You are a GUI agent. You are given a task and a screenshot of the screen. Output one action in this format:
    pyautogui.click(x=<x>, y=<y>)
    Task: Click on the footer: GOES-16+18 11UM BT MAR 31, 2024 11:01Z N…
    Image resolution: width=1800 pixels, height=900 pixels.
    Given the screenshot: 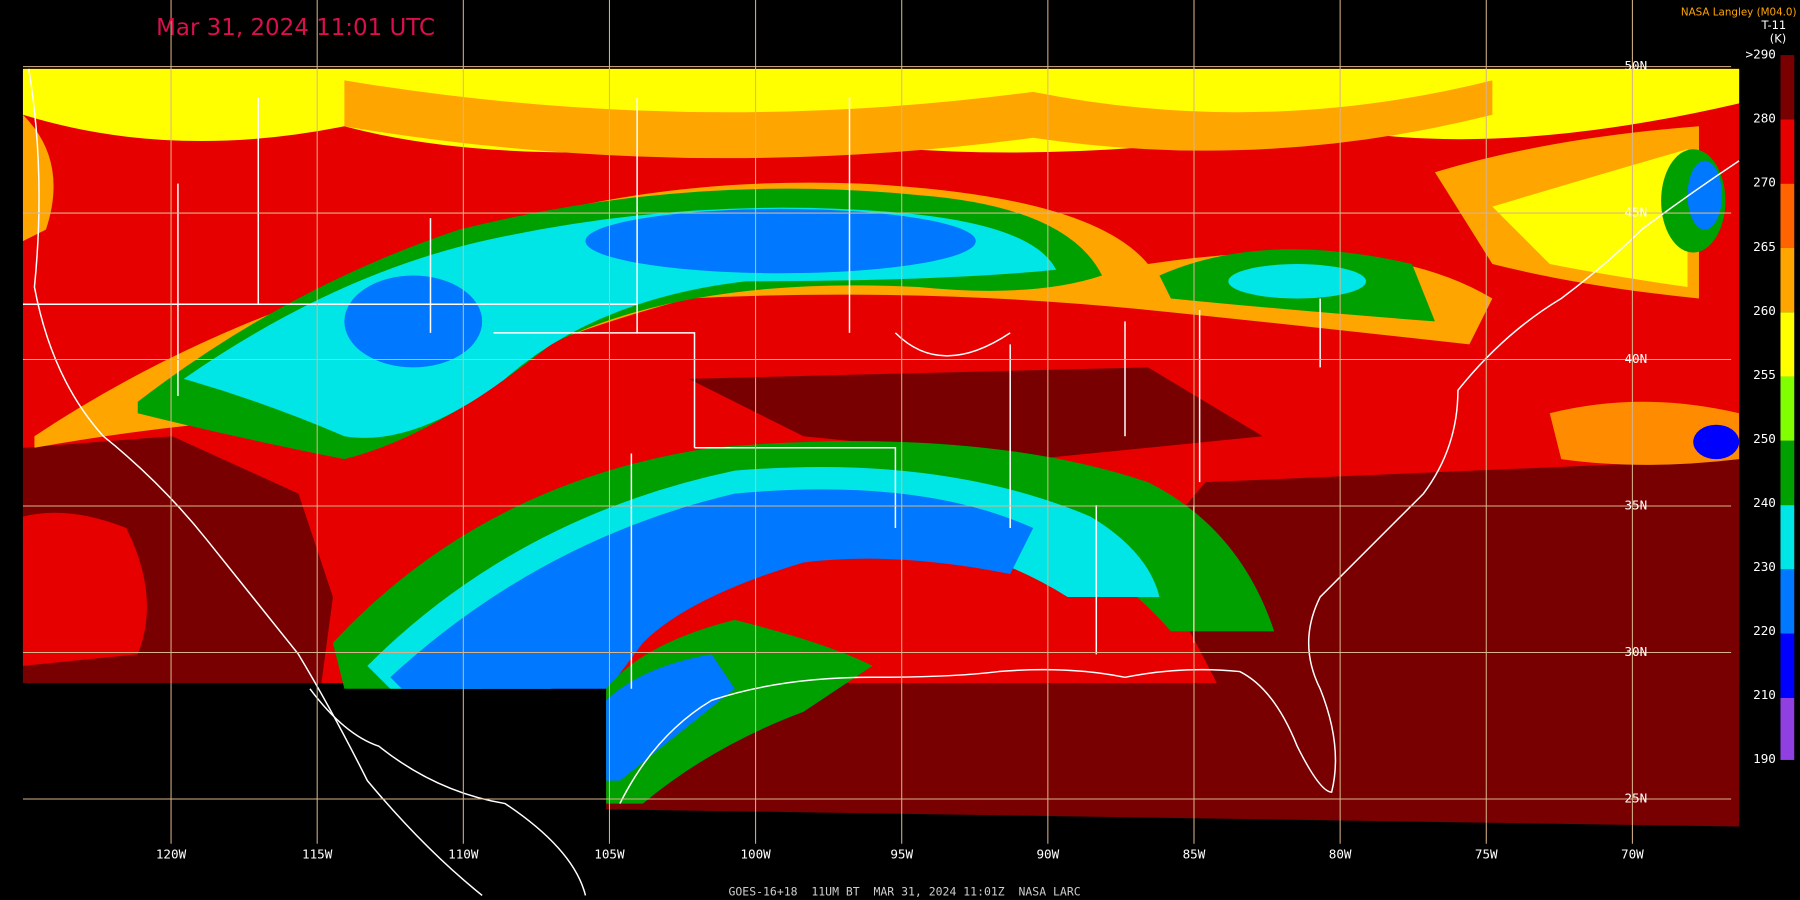 What is the action you would take?
    pyautogui.click(x=905, y=891)
    